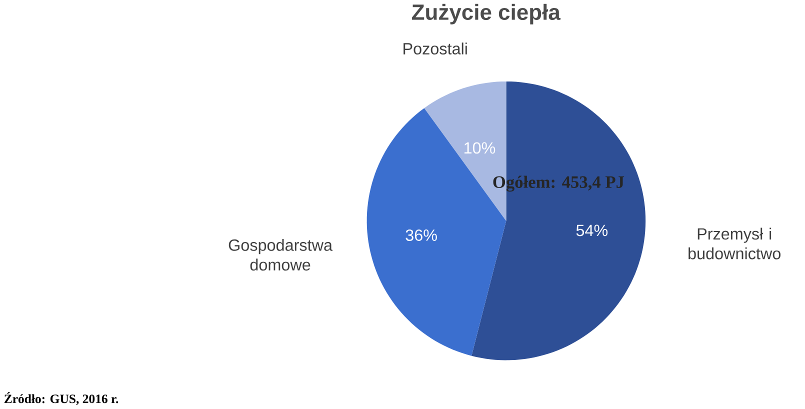  I want to click on slice-label: Przemysł i budownictwo, so click(734, 244).